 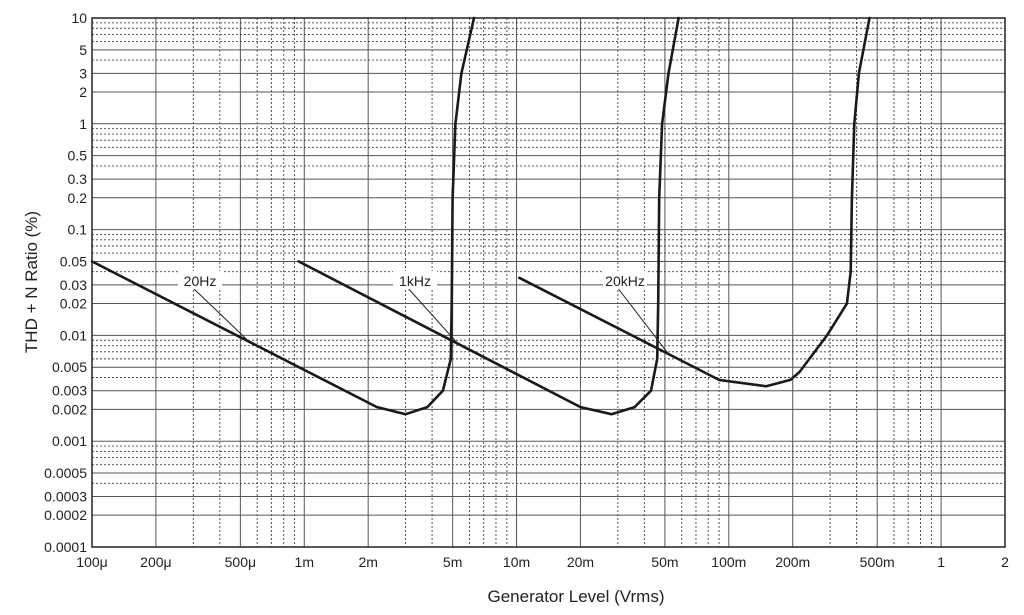 What do you see at coordinates (728, 562) in the screenshot?
I see `x-tick-label: 100m` at bounding box center [728, 562].